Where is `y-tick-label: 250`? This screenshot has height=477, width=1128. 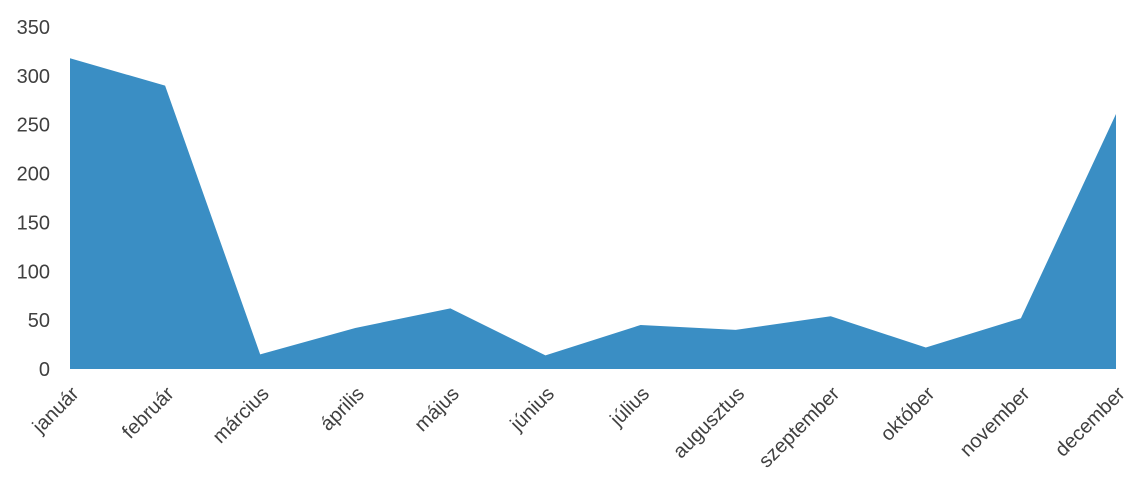 y-tick-label: 250 is located at coordinates (33, 126).